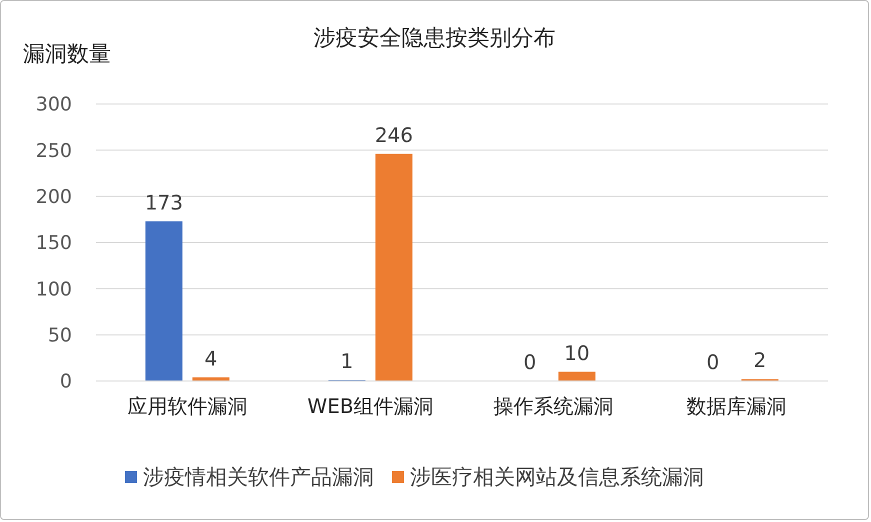  Describe the element at coordinates (577, 352) in the screenshot. I see `data-label: 10` at that location.